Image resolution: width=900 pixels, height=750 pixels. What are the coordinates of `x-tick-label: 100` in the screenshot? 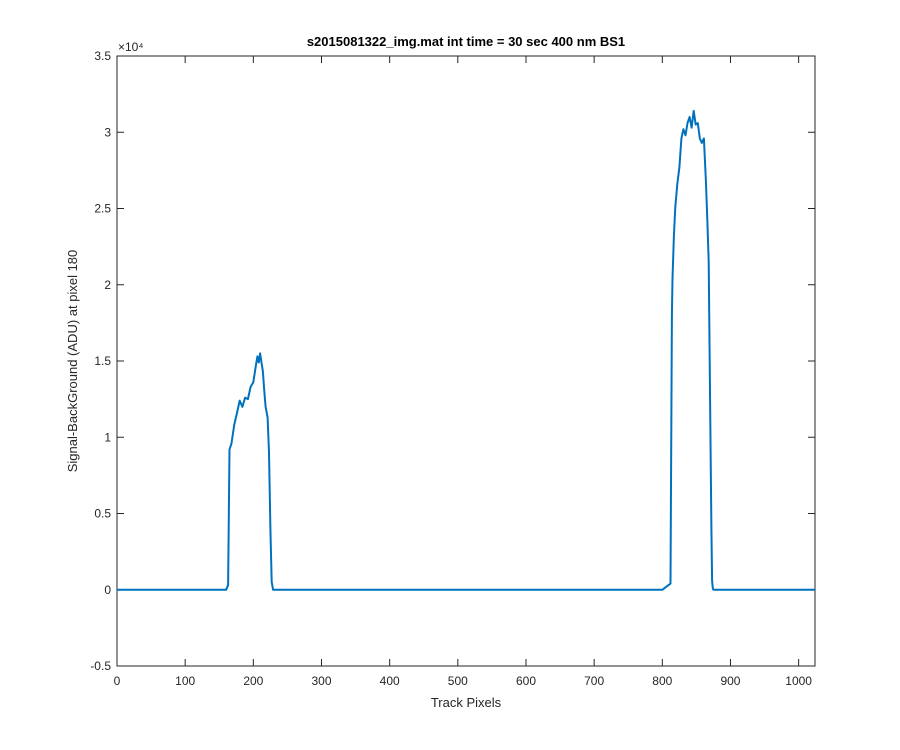 It's located at (185, 681).